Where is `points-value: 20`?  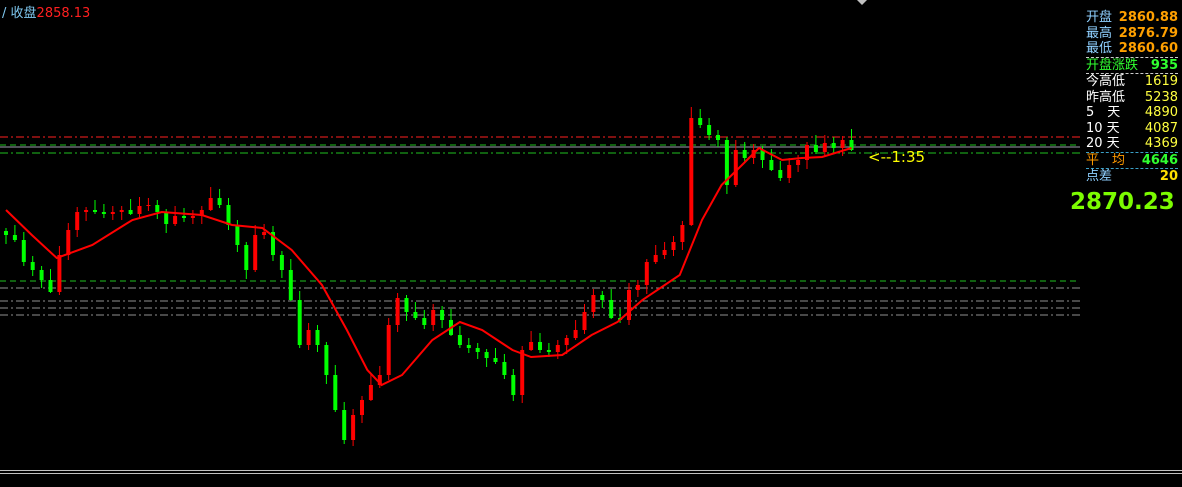 points-value: 20 is located at coordinates (1168, 176).